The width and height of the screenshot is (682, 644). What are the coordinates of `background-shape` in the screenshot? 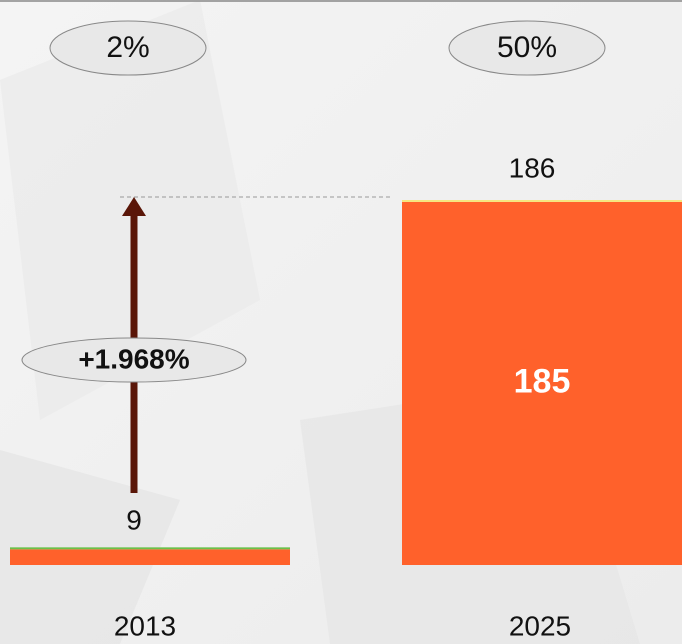 It's located at (90, 547).